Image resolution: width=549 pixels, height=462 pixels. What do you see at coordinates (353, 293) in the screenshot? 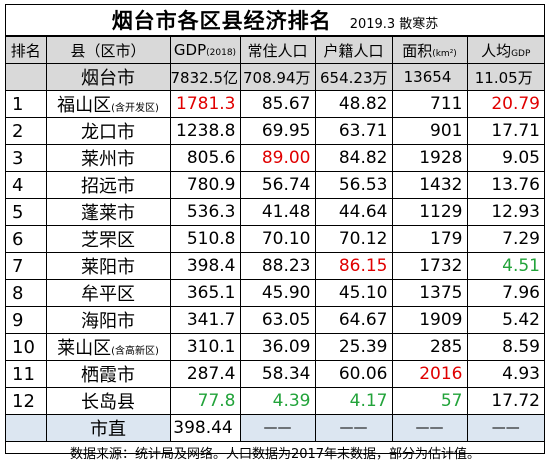
I see `row-registered: 45.10` at bounding box center [353, 293].